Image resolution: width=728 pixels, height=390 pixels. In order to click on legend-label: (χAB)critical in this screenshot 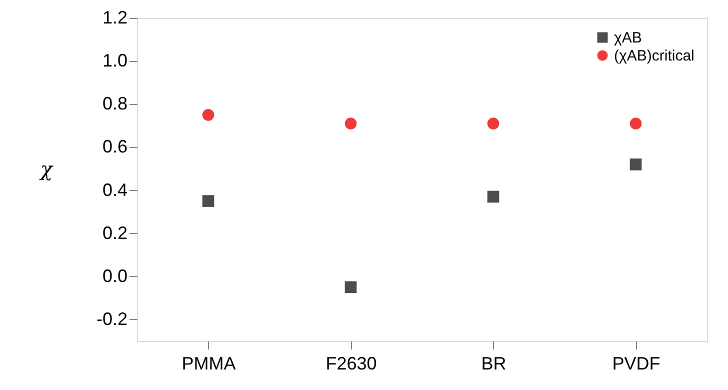, I will do `click(654, 56)`.